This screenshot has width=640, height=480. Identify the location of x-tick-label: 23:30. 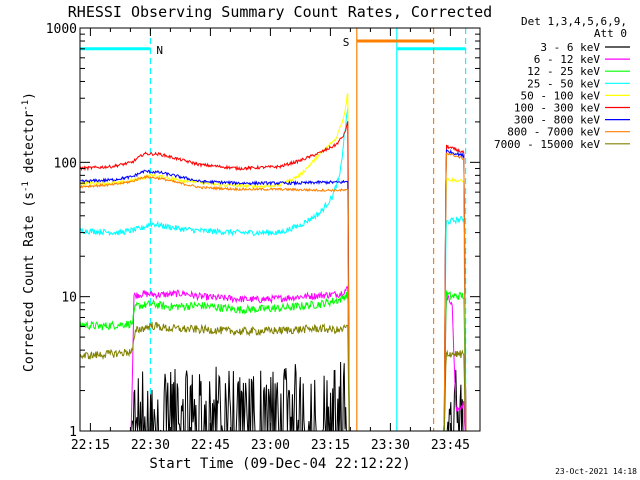
(390, 445).